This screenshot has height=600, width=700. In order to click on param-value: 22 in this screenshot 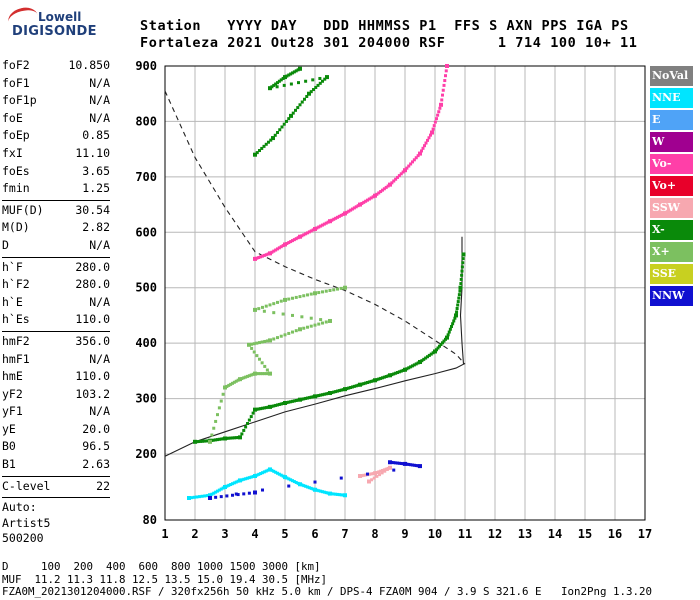, I will do `click(103, 485)`.